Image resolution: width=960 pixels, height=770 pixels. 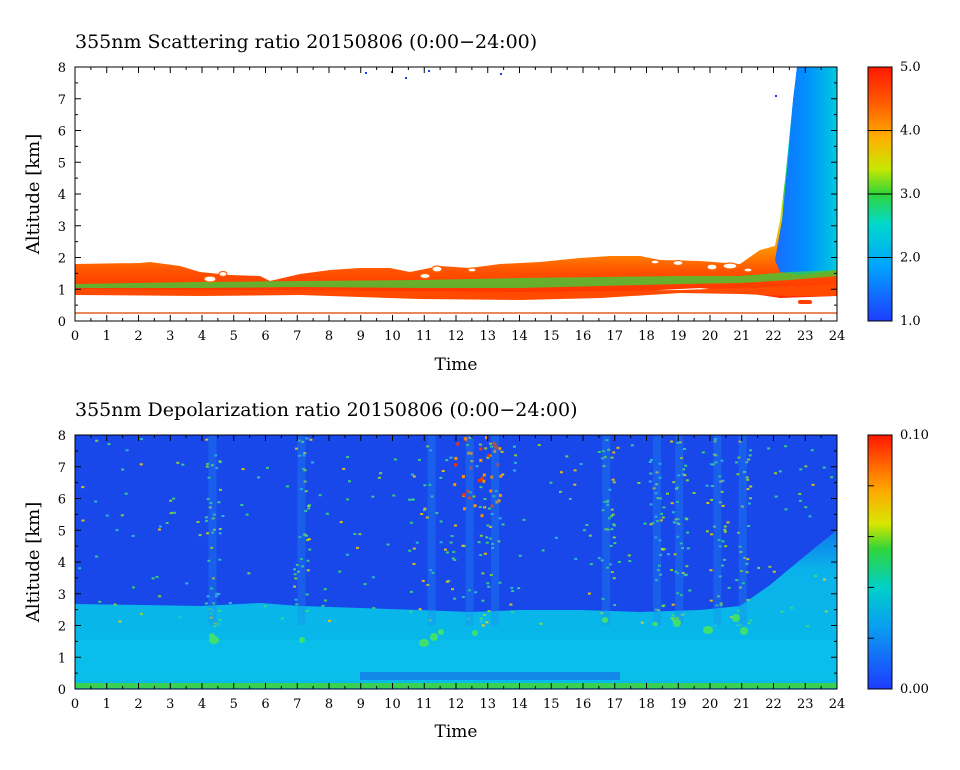 What do you see at coordinates (489, 455) in the screenshot?
I see `depolarization-high-speckle` at bounding box center [489, 455].